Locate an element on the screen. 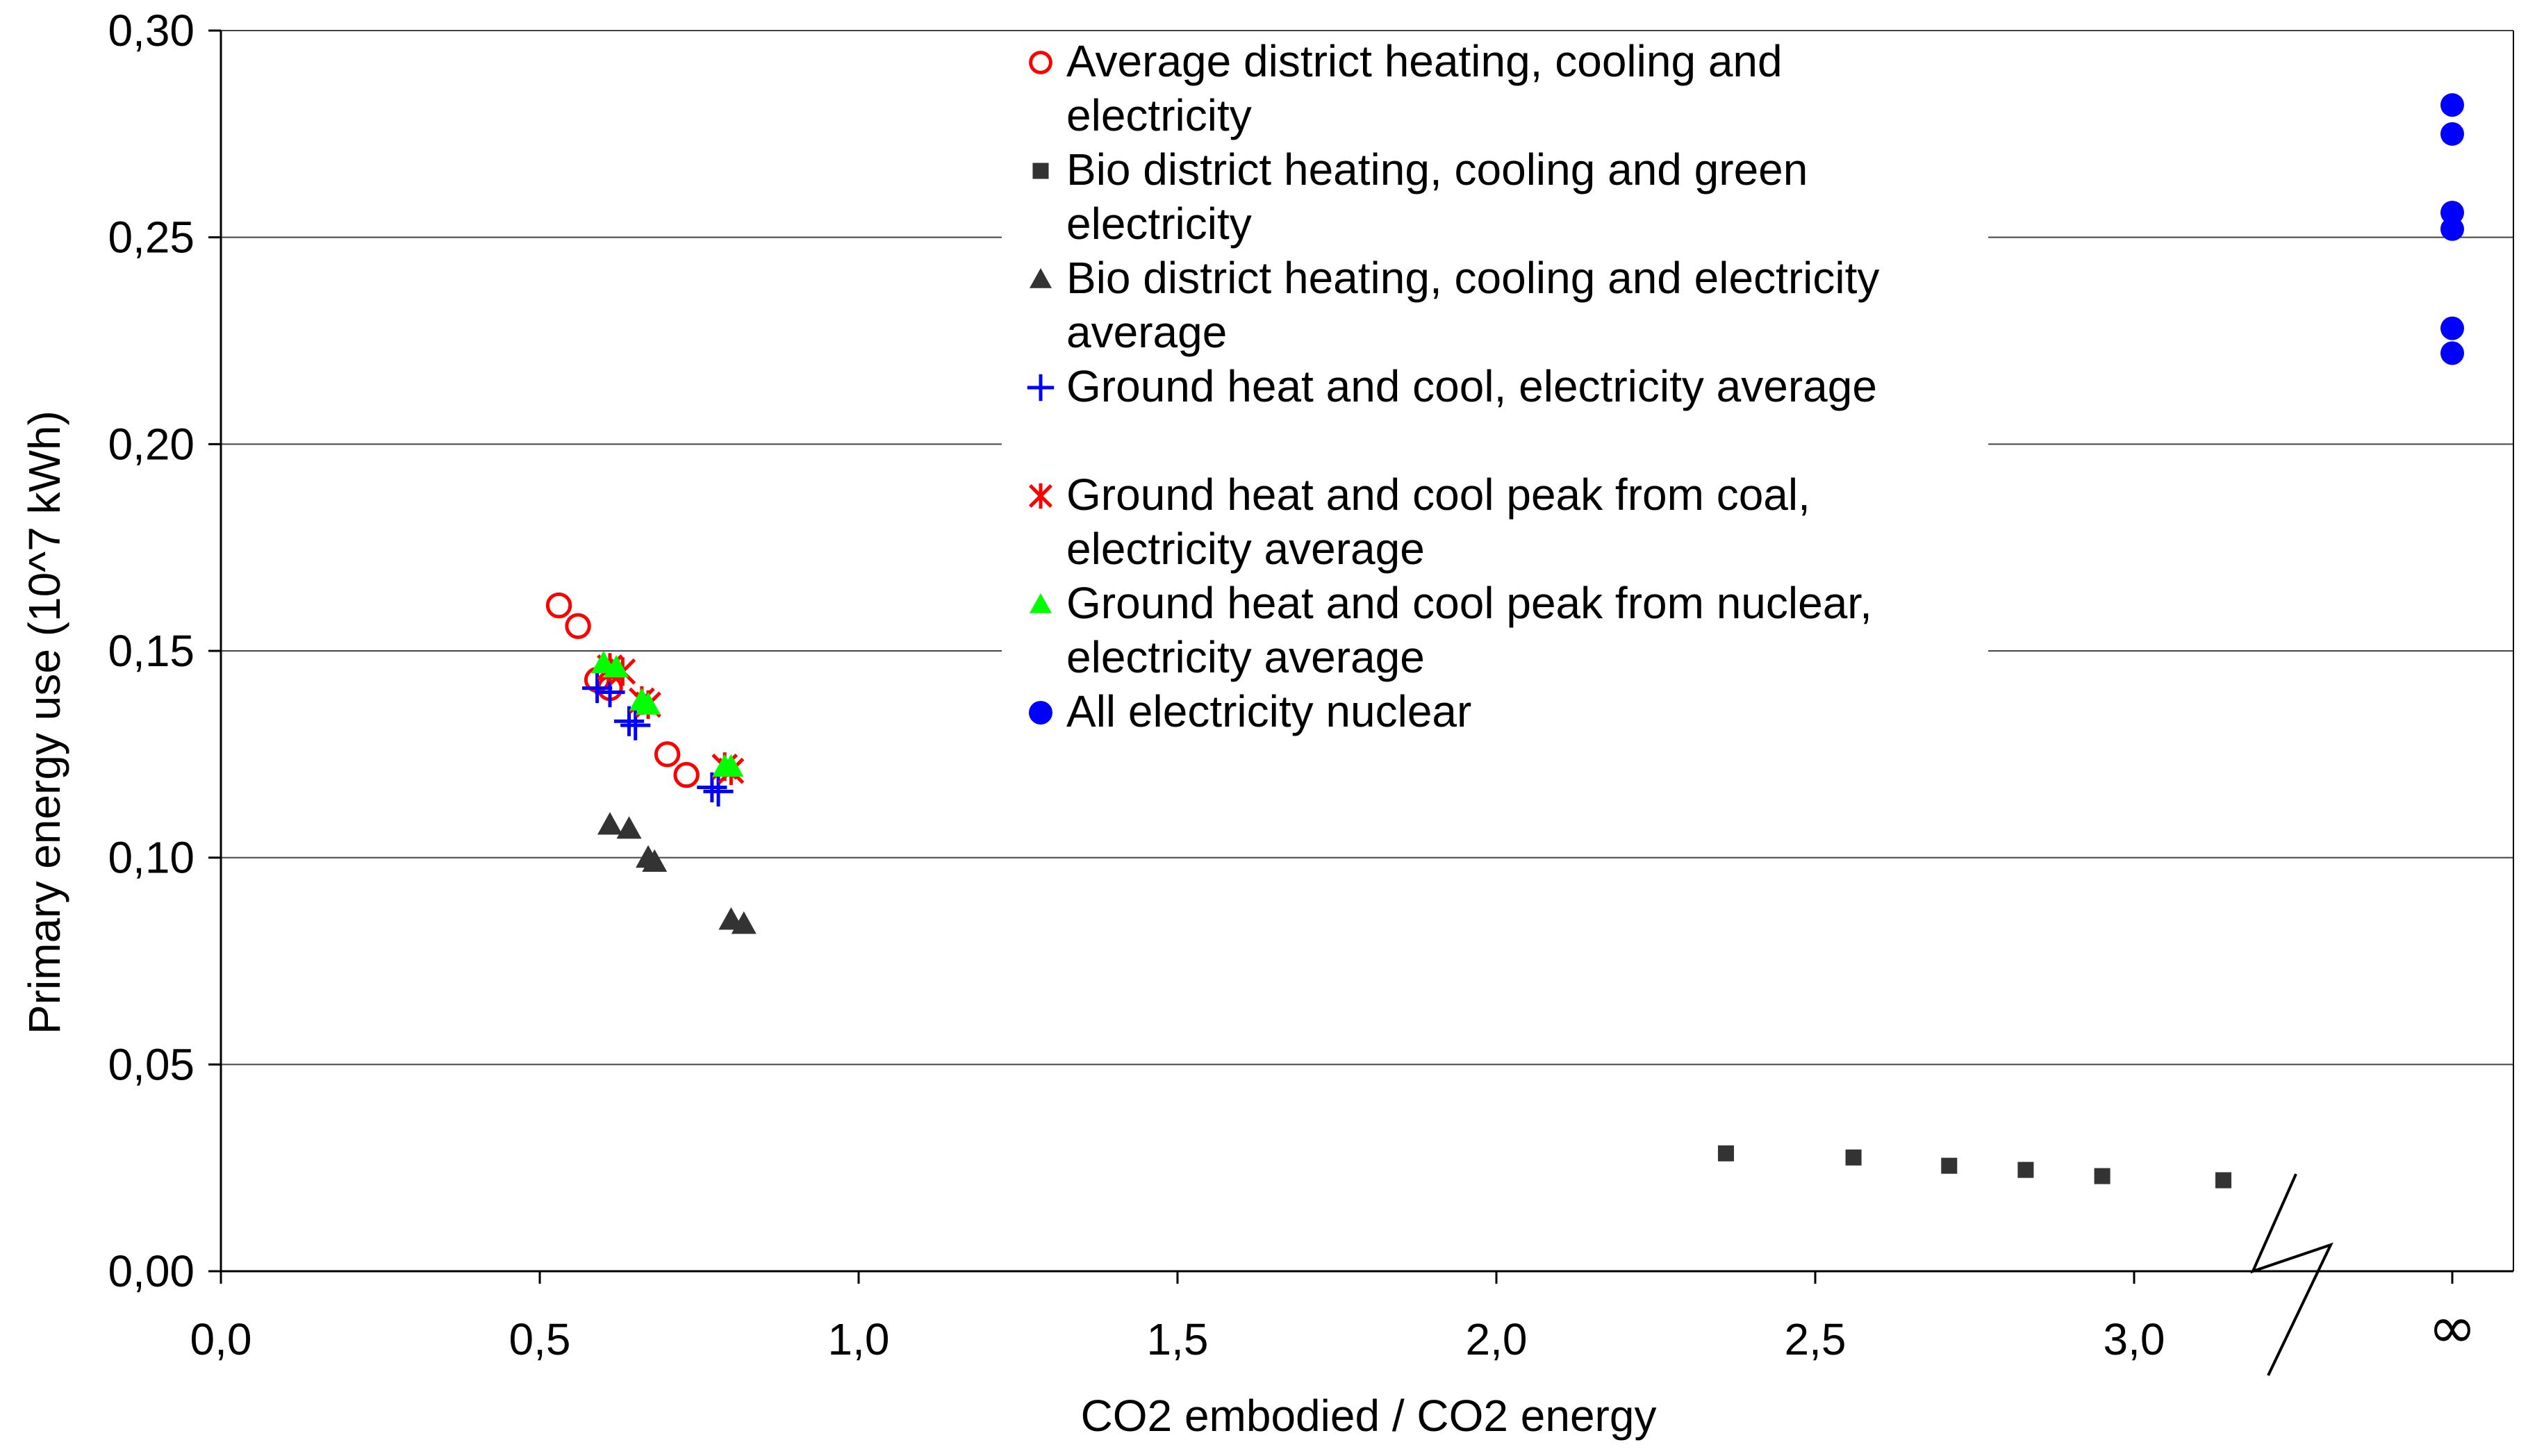 This screenshot has height=1456, width=2528. legend-label: Ground heat and cool peak from coal, is located at coordinates (1438, 495).